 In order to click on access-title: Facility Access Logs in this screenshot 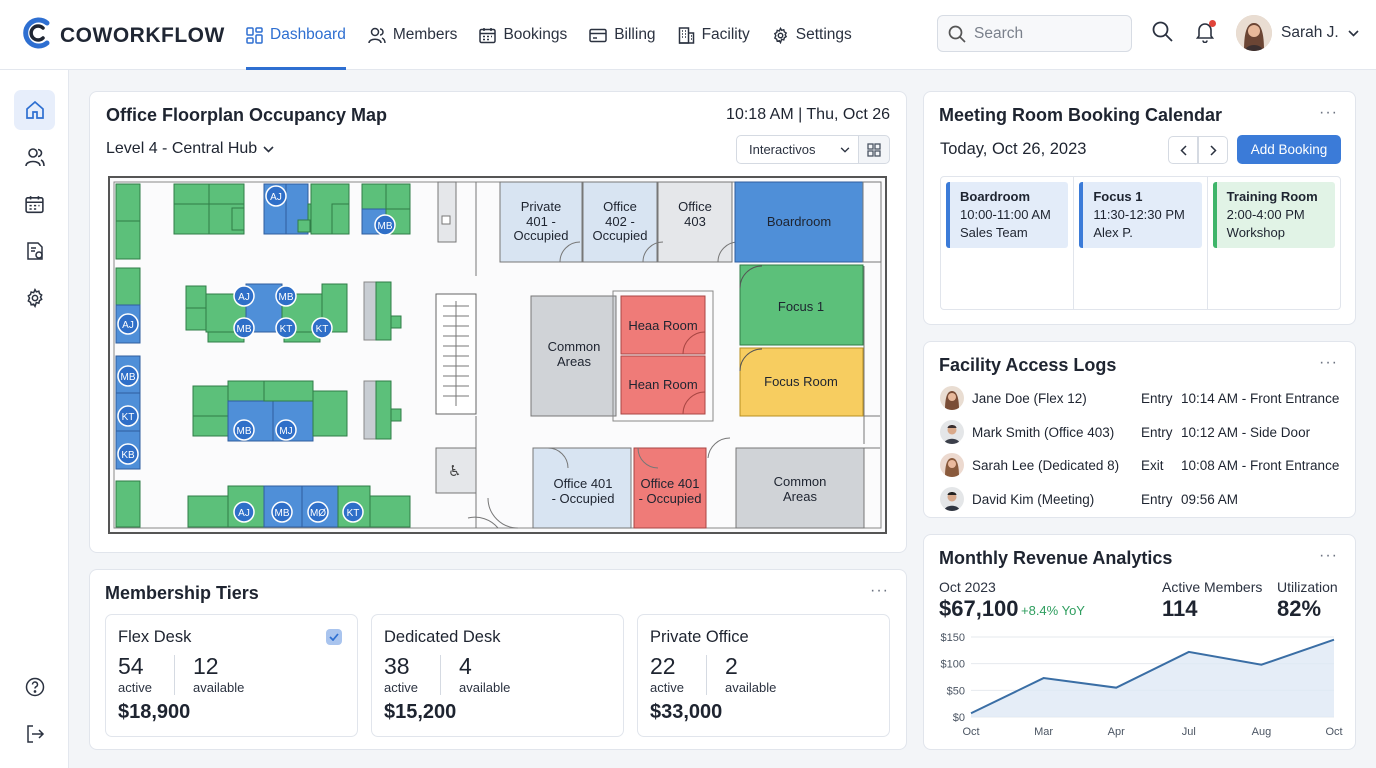, I will do `click(1028, 365)`.